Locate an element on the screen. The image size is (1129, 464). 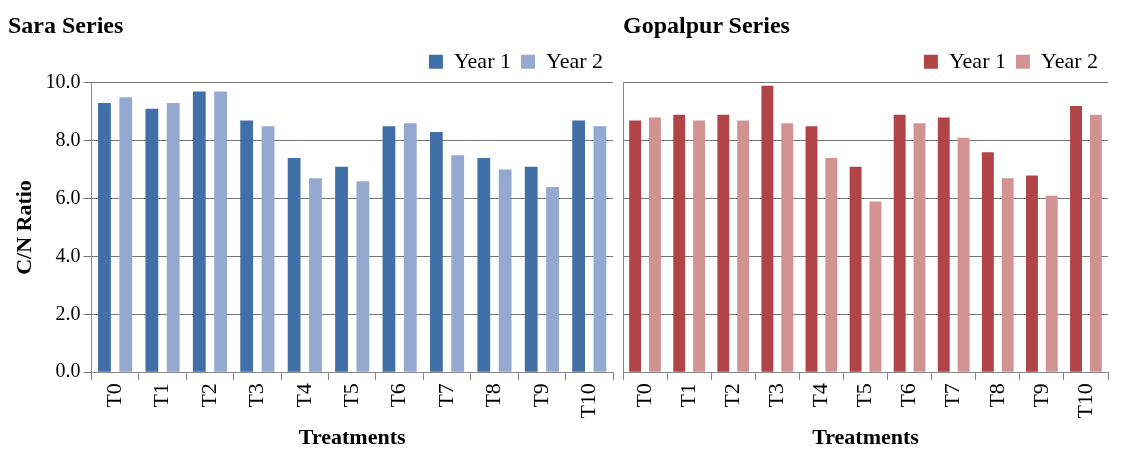
y-tick-label: 2.0 is located at coordinates (68, 312).